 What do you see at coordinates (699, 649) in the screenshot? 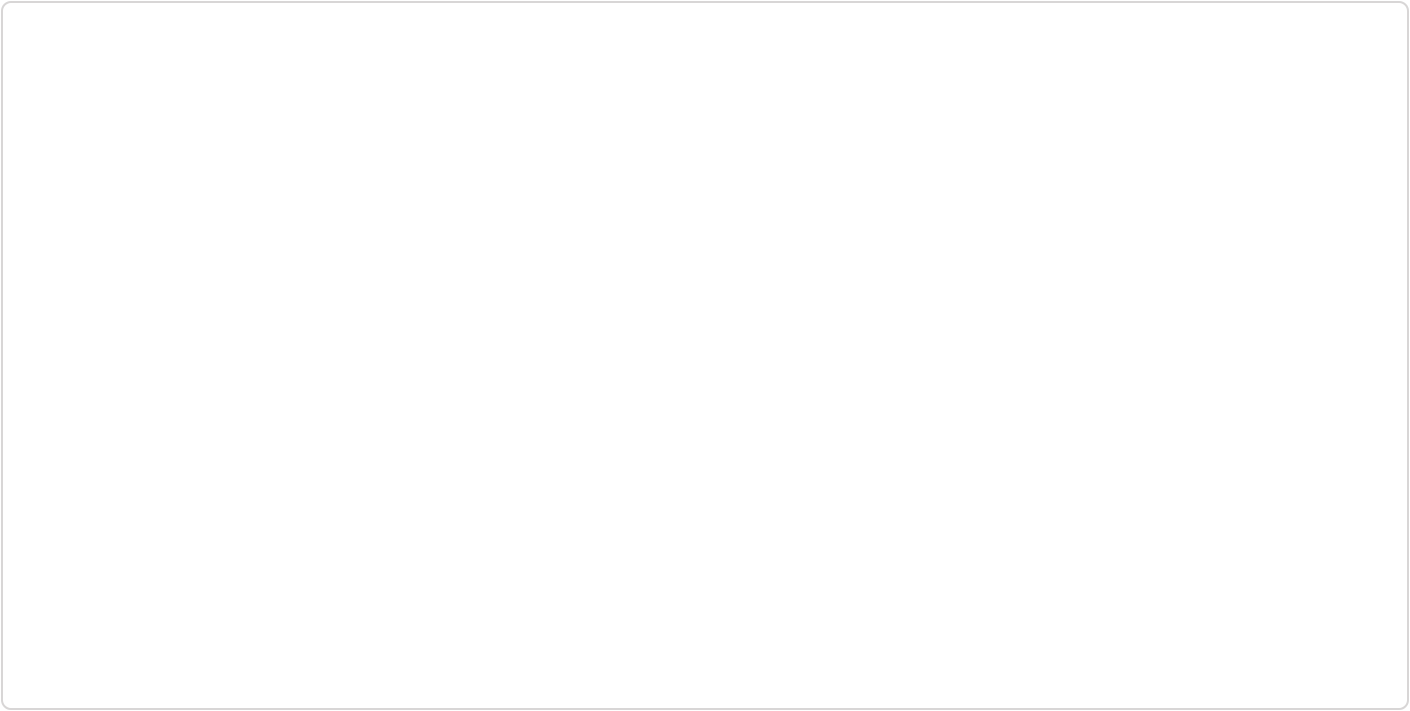
I see `gaussian-pwec-line-swatch` at bounding box center [699, 649].